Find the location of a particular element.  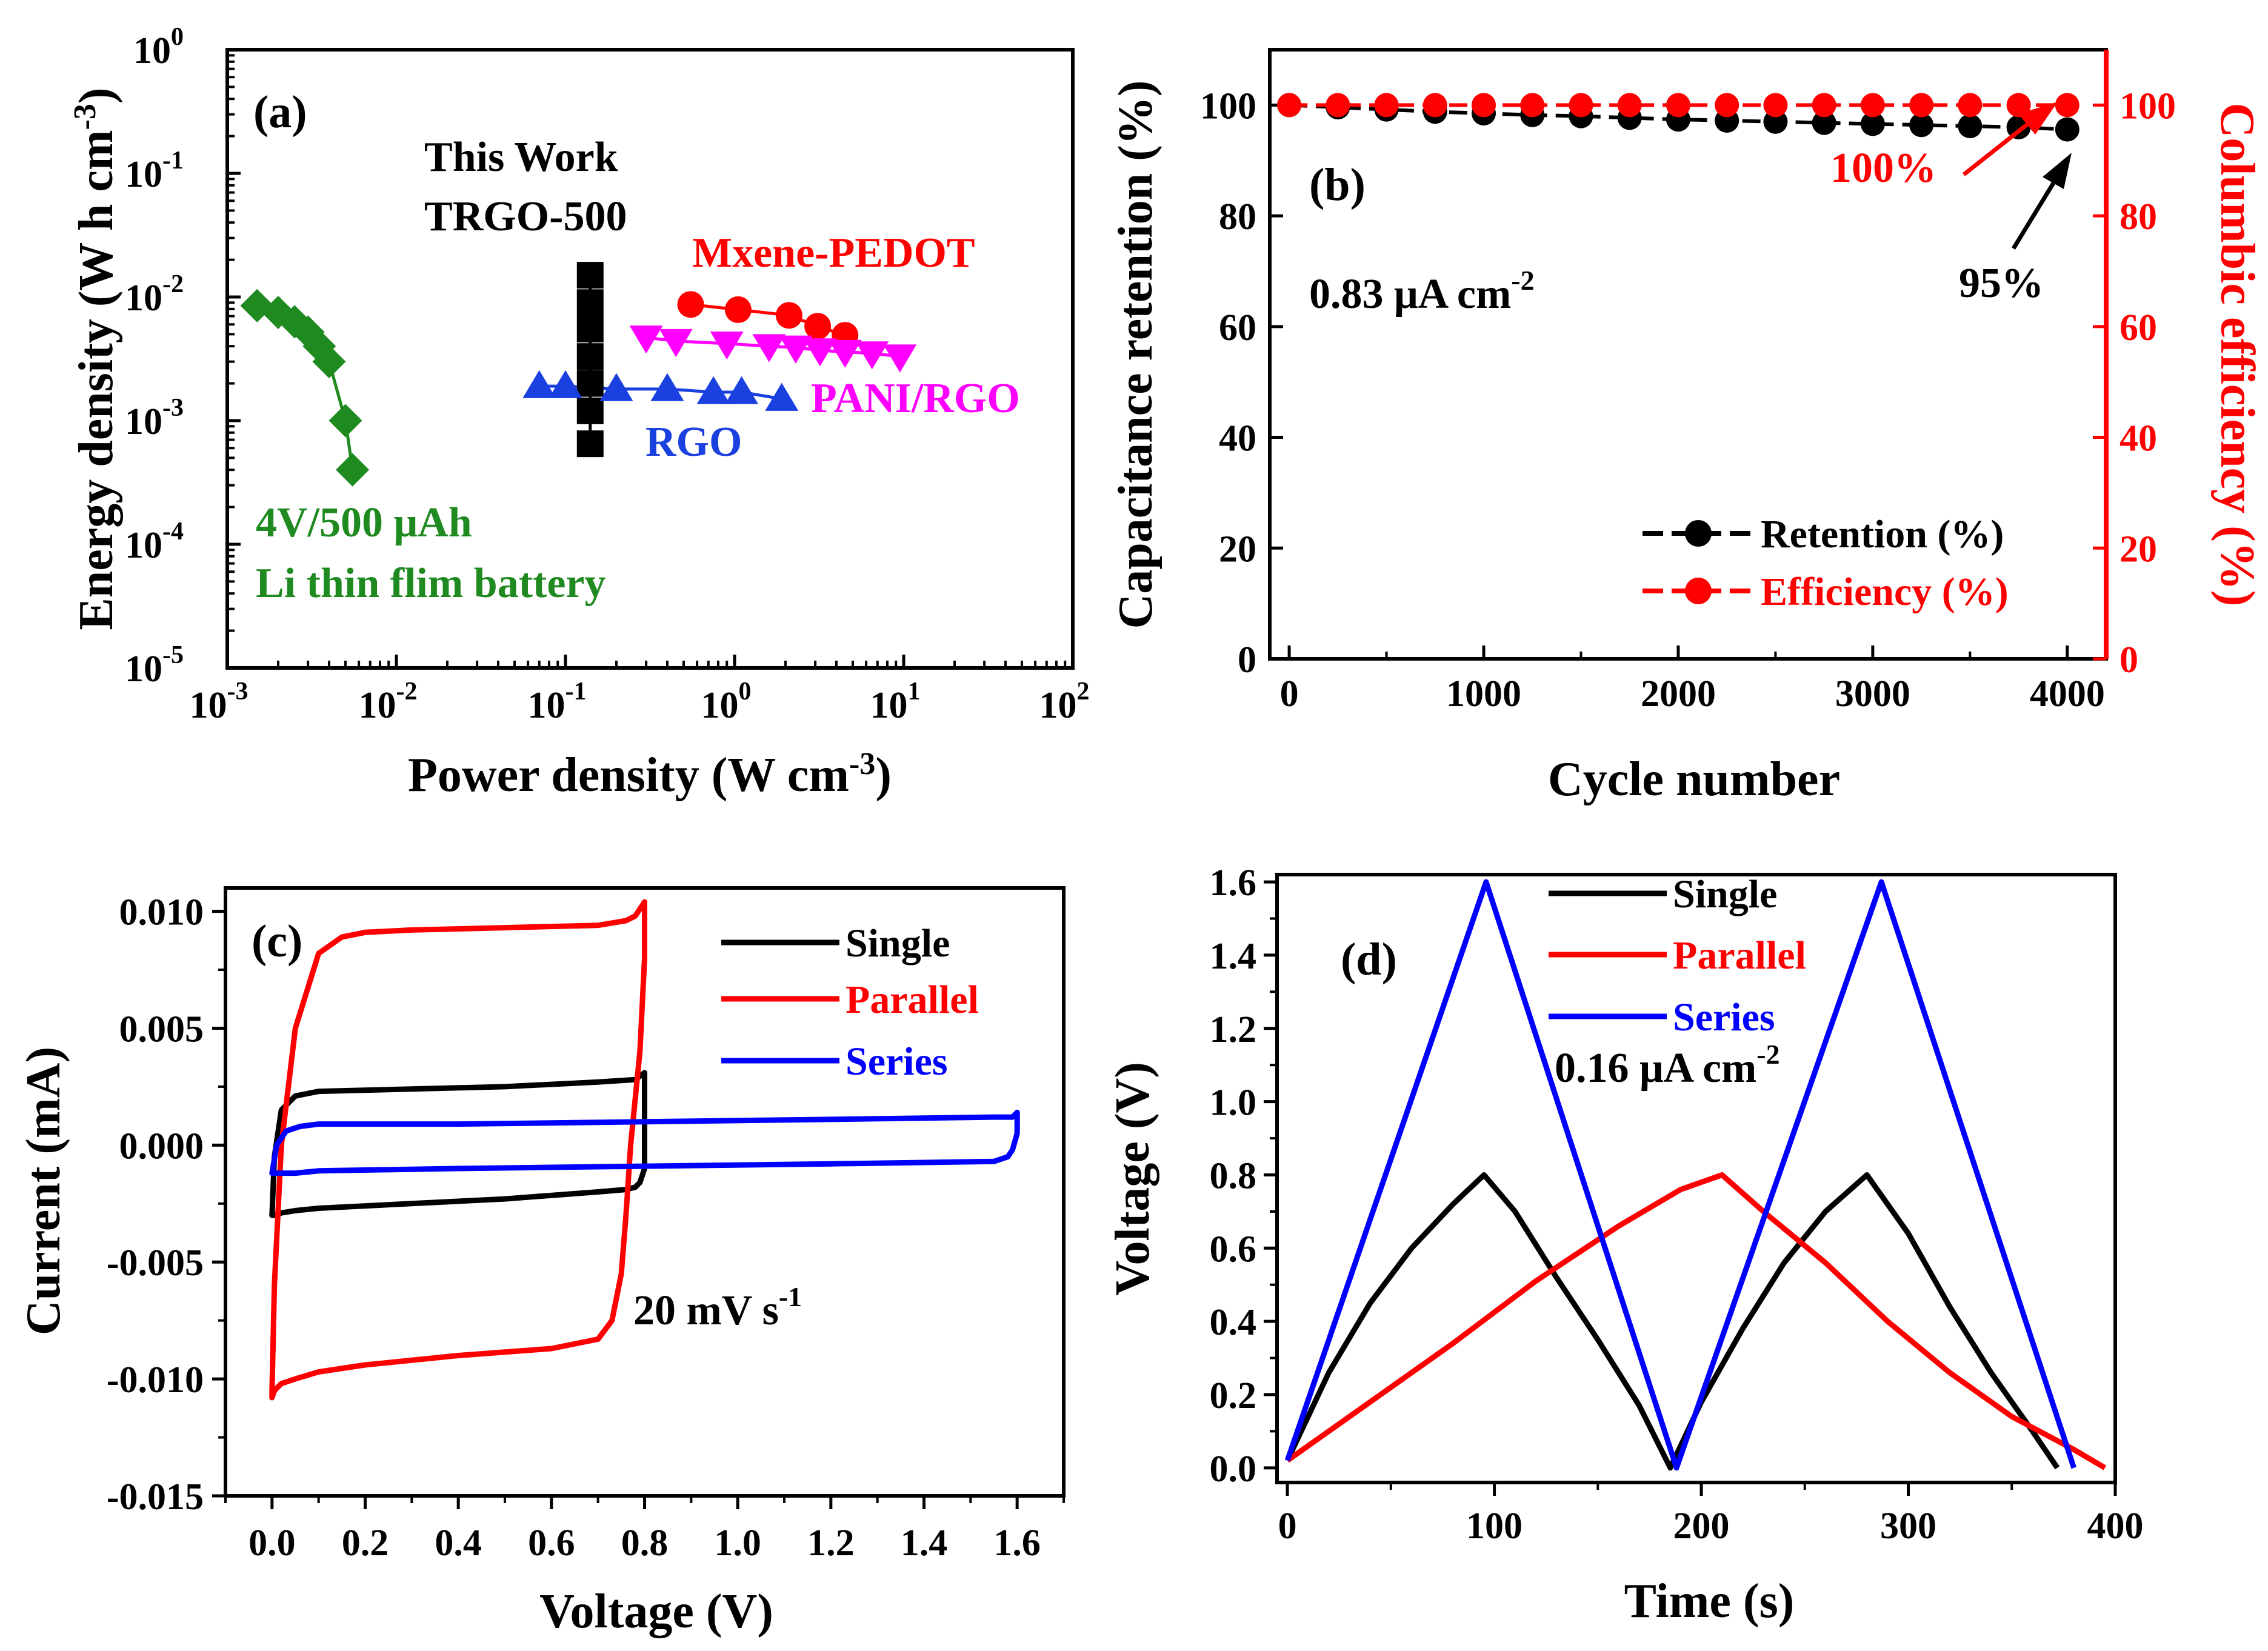

panel-b-y2-axis-label: Columbic efficiency (%) is located at coordinates (2237, 355).